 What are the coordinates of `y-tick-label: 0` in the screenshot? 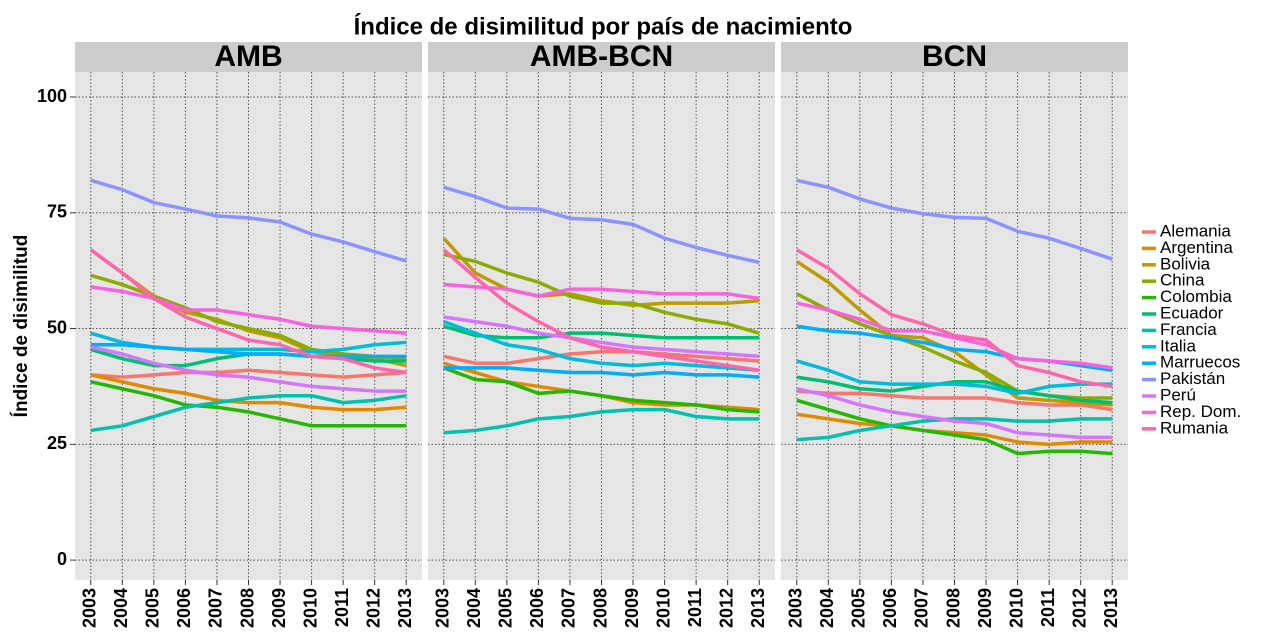 It's located at (62, 559).